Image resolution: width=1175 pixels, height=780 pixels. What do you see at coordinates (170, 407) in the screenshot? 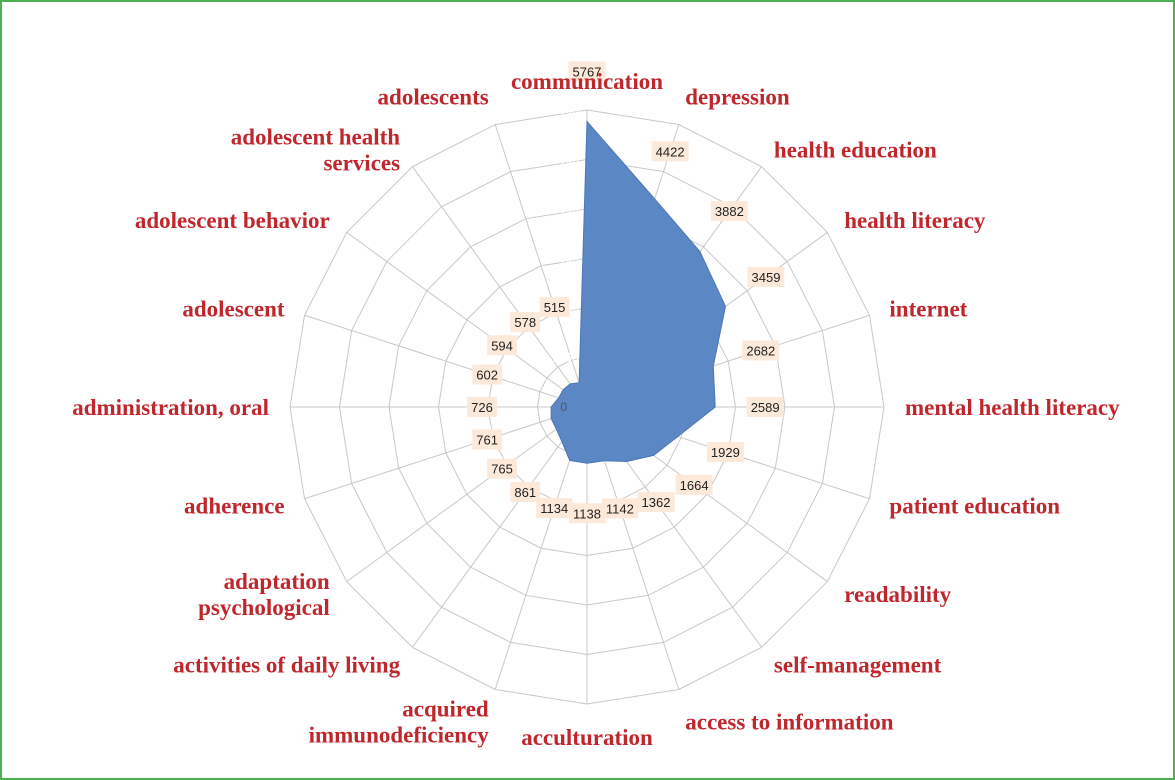
I see `category-label: administration, oral` at bounding box center [170, 407].